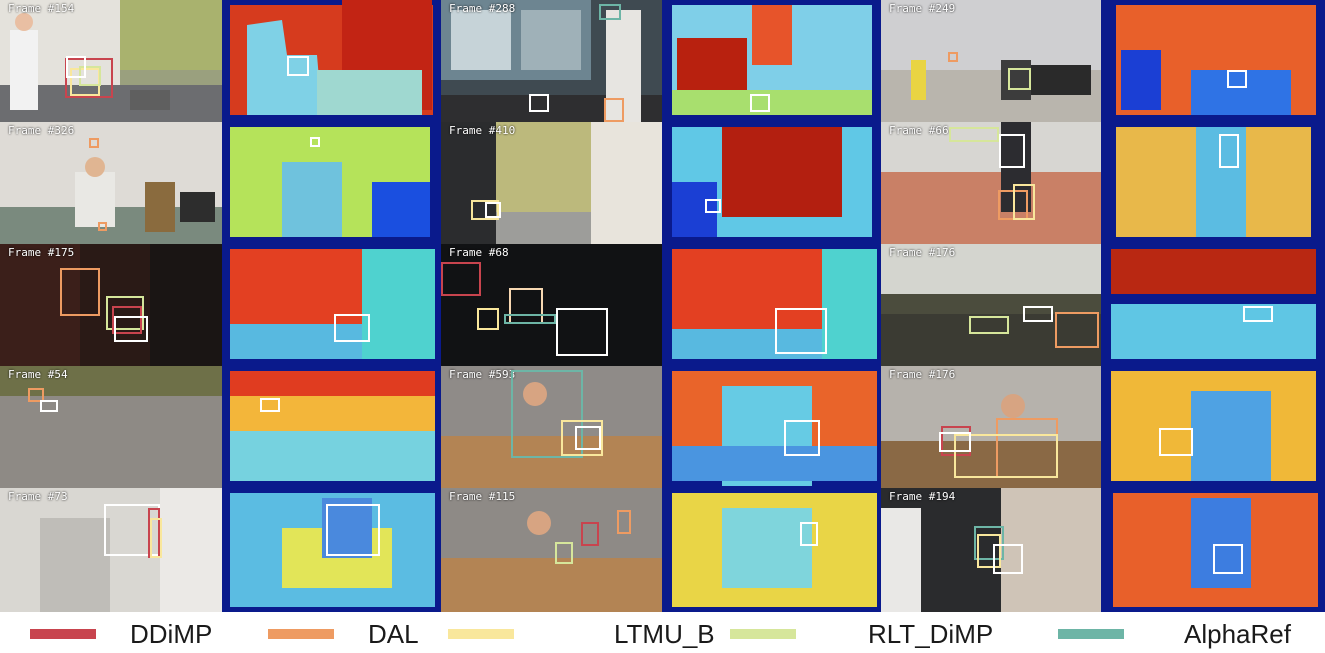 Image resolution: width=1325 pixels, height=653 pixels. I want to click on frame-number: Frame #54, so click(38, 374).